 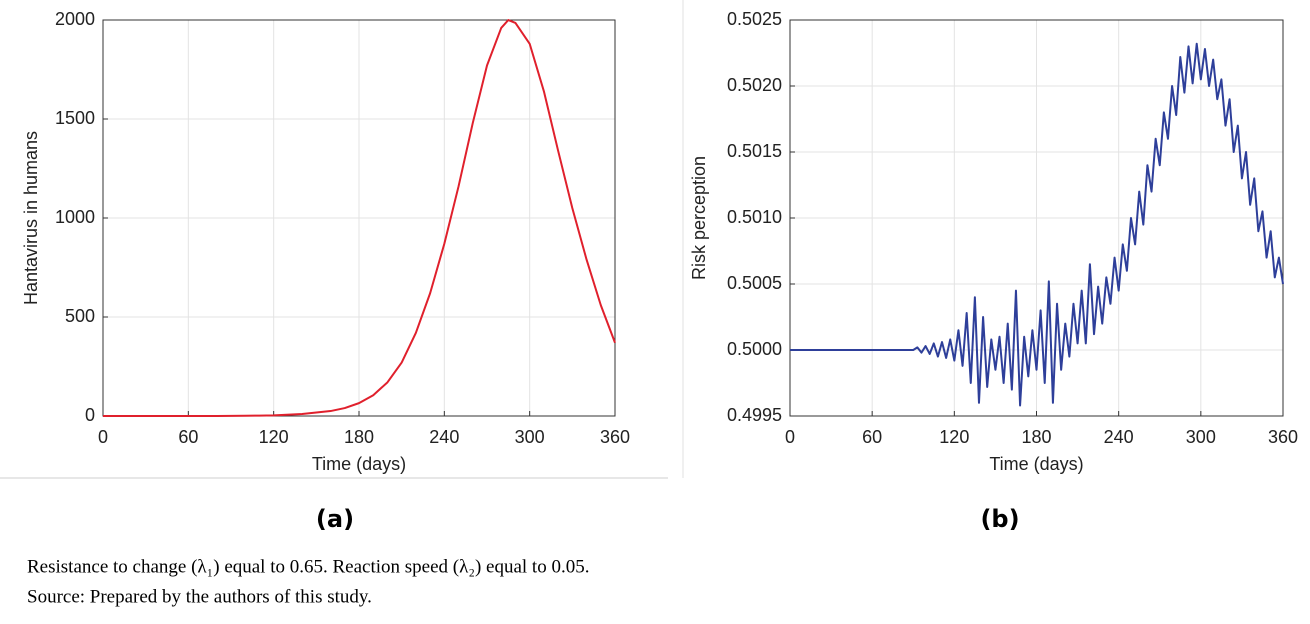 I want to click on y-tick-label: 0.4995, so click(x=754, y=415).